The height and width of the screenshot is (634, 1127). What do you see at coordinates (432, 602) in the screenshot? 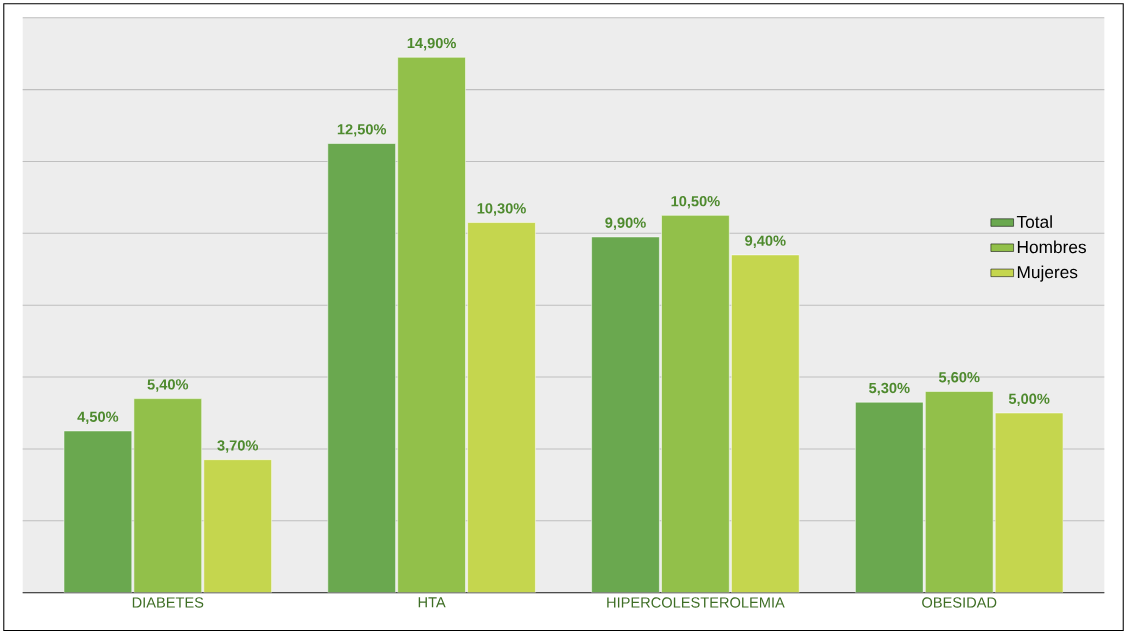
I see `x-tick-label: HTA` at bounding box center [432, 602].